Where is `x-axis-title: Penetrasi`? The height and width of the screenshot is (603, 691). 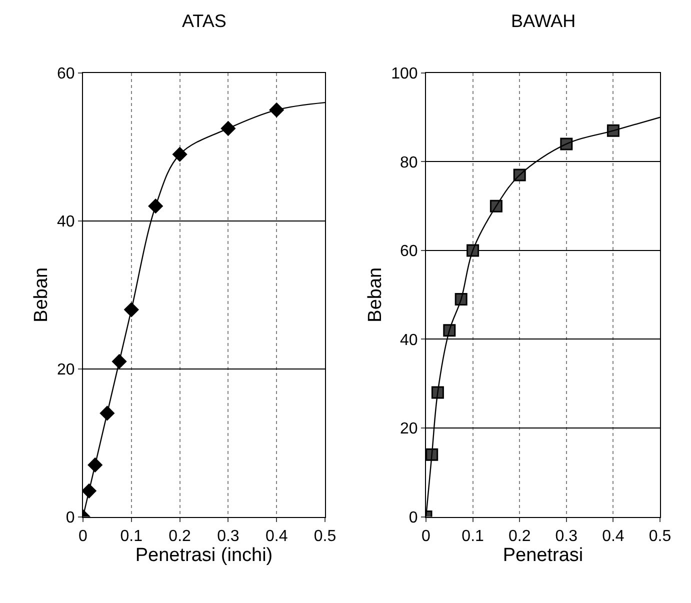
x-axis-title: Penetrasi is located at coordinates (543, 555).